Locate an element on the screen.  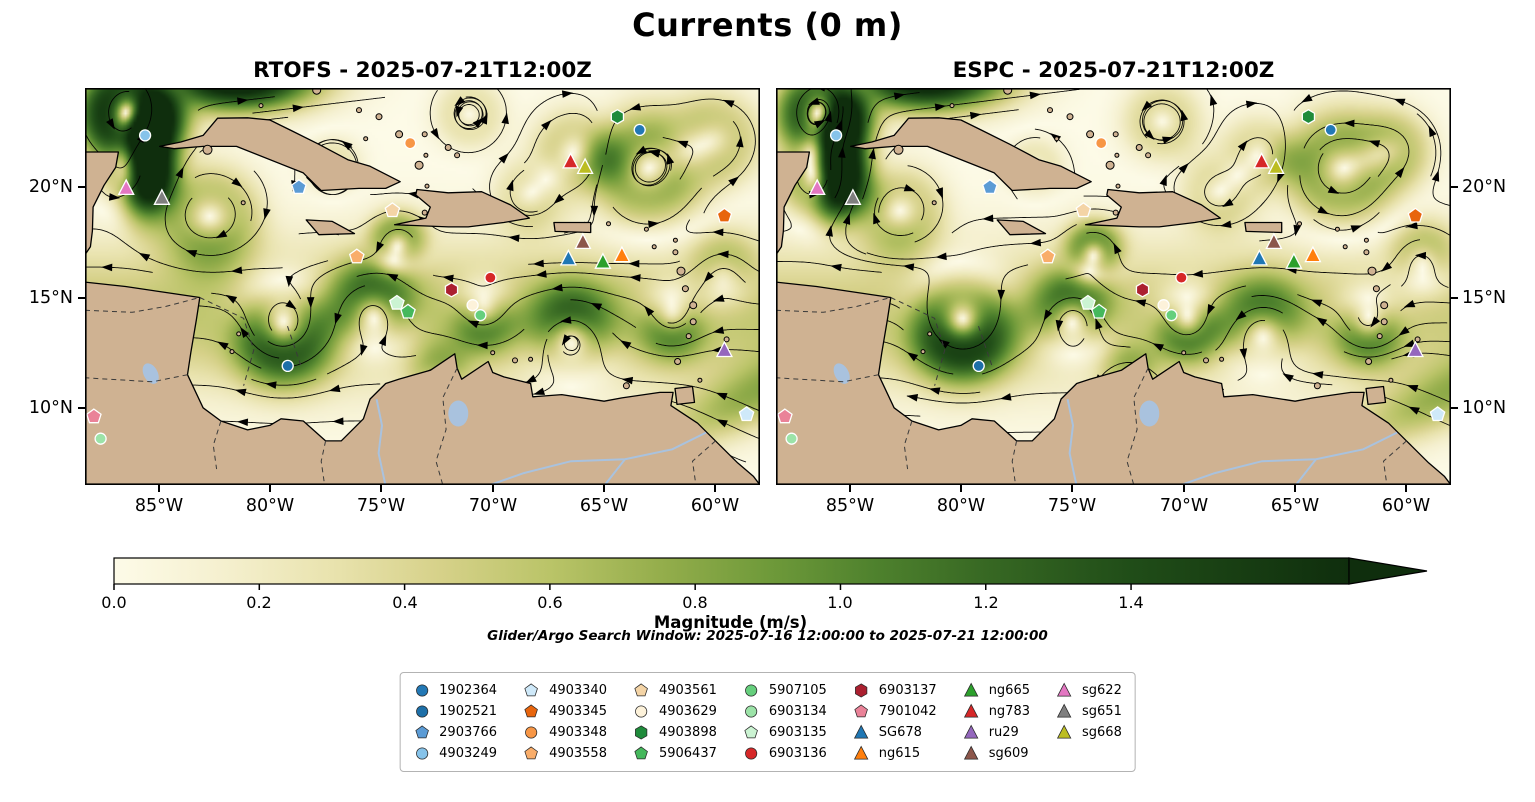
colorbar-tick-label: 1.0 is located at coordinates (840, 602).